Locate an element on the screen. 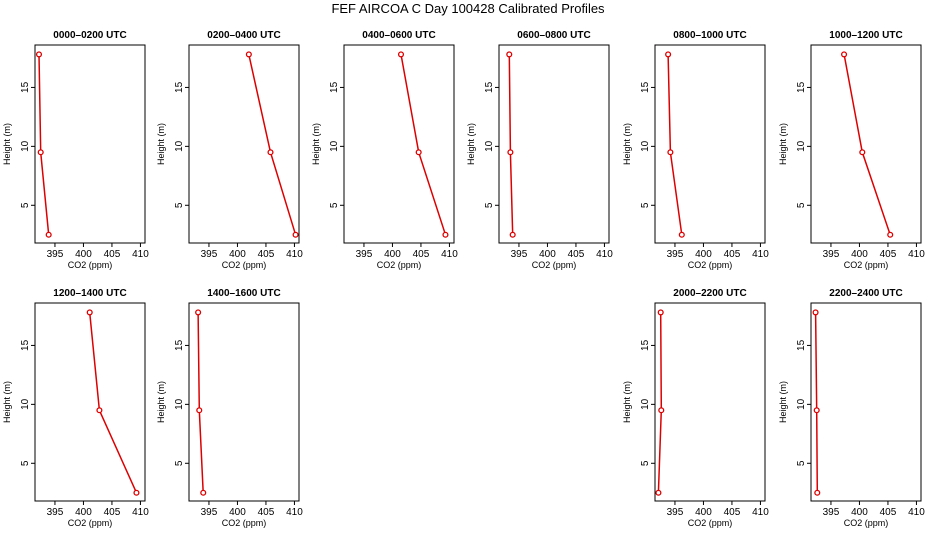 This screenshot has width=936, height=540. panel-title: 0000–0200 UTC is located at coordinates (89, 35).